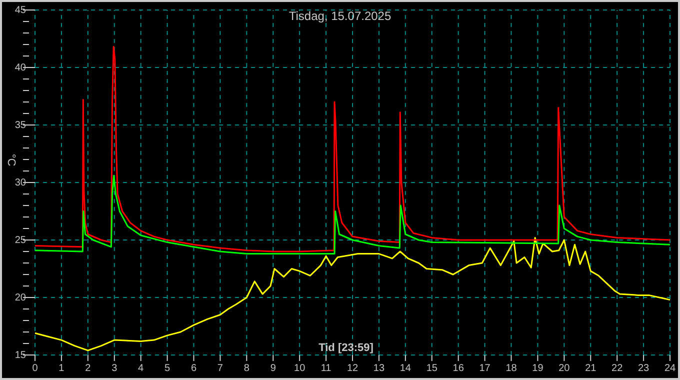 The image size is (680, 380). Describe the element at coordinates (20, 240) in the screenshot. I see `y-tick-label: 25` at that location.